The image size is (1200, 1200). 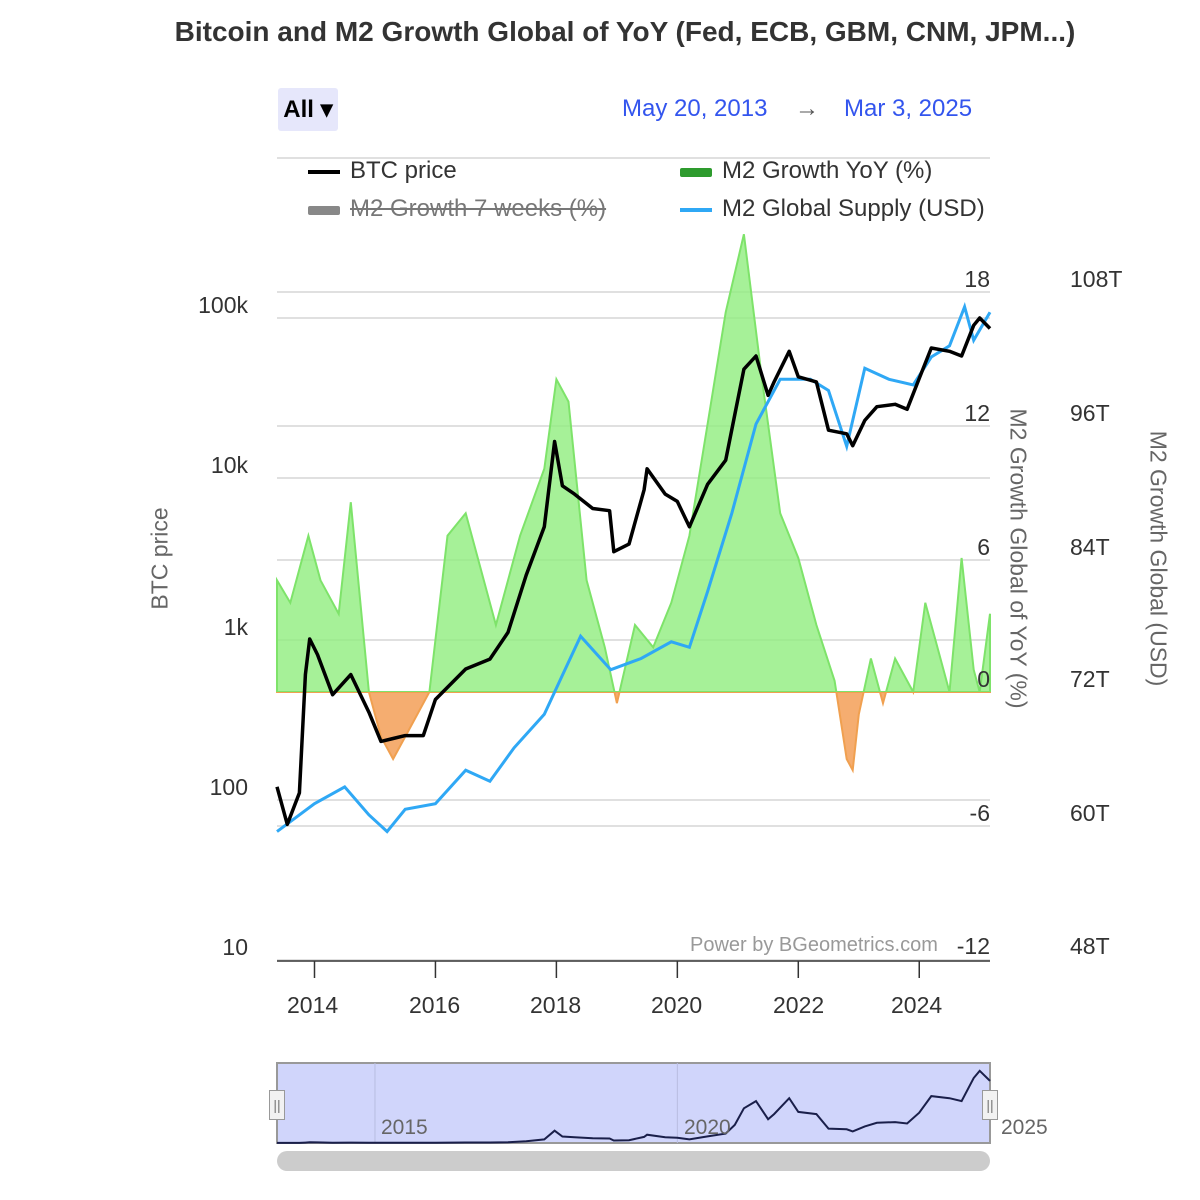 What do you see at coordinates (799, 1005) in the screenshot?
I see `x-tick: 2022` at bounding box center [799, 1005].